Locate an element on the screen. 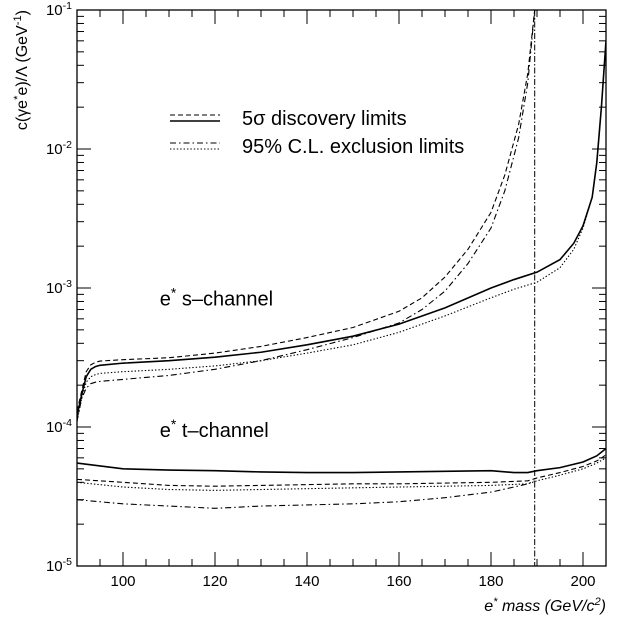  series-t-channel-dashed is located at coordinates (341, 470).